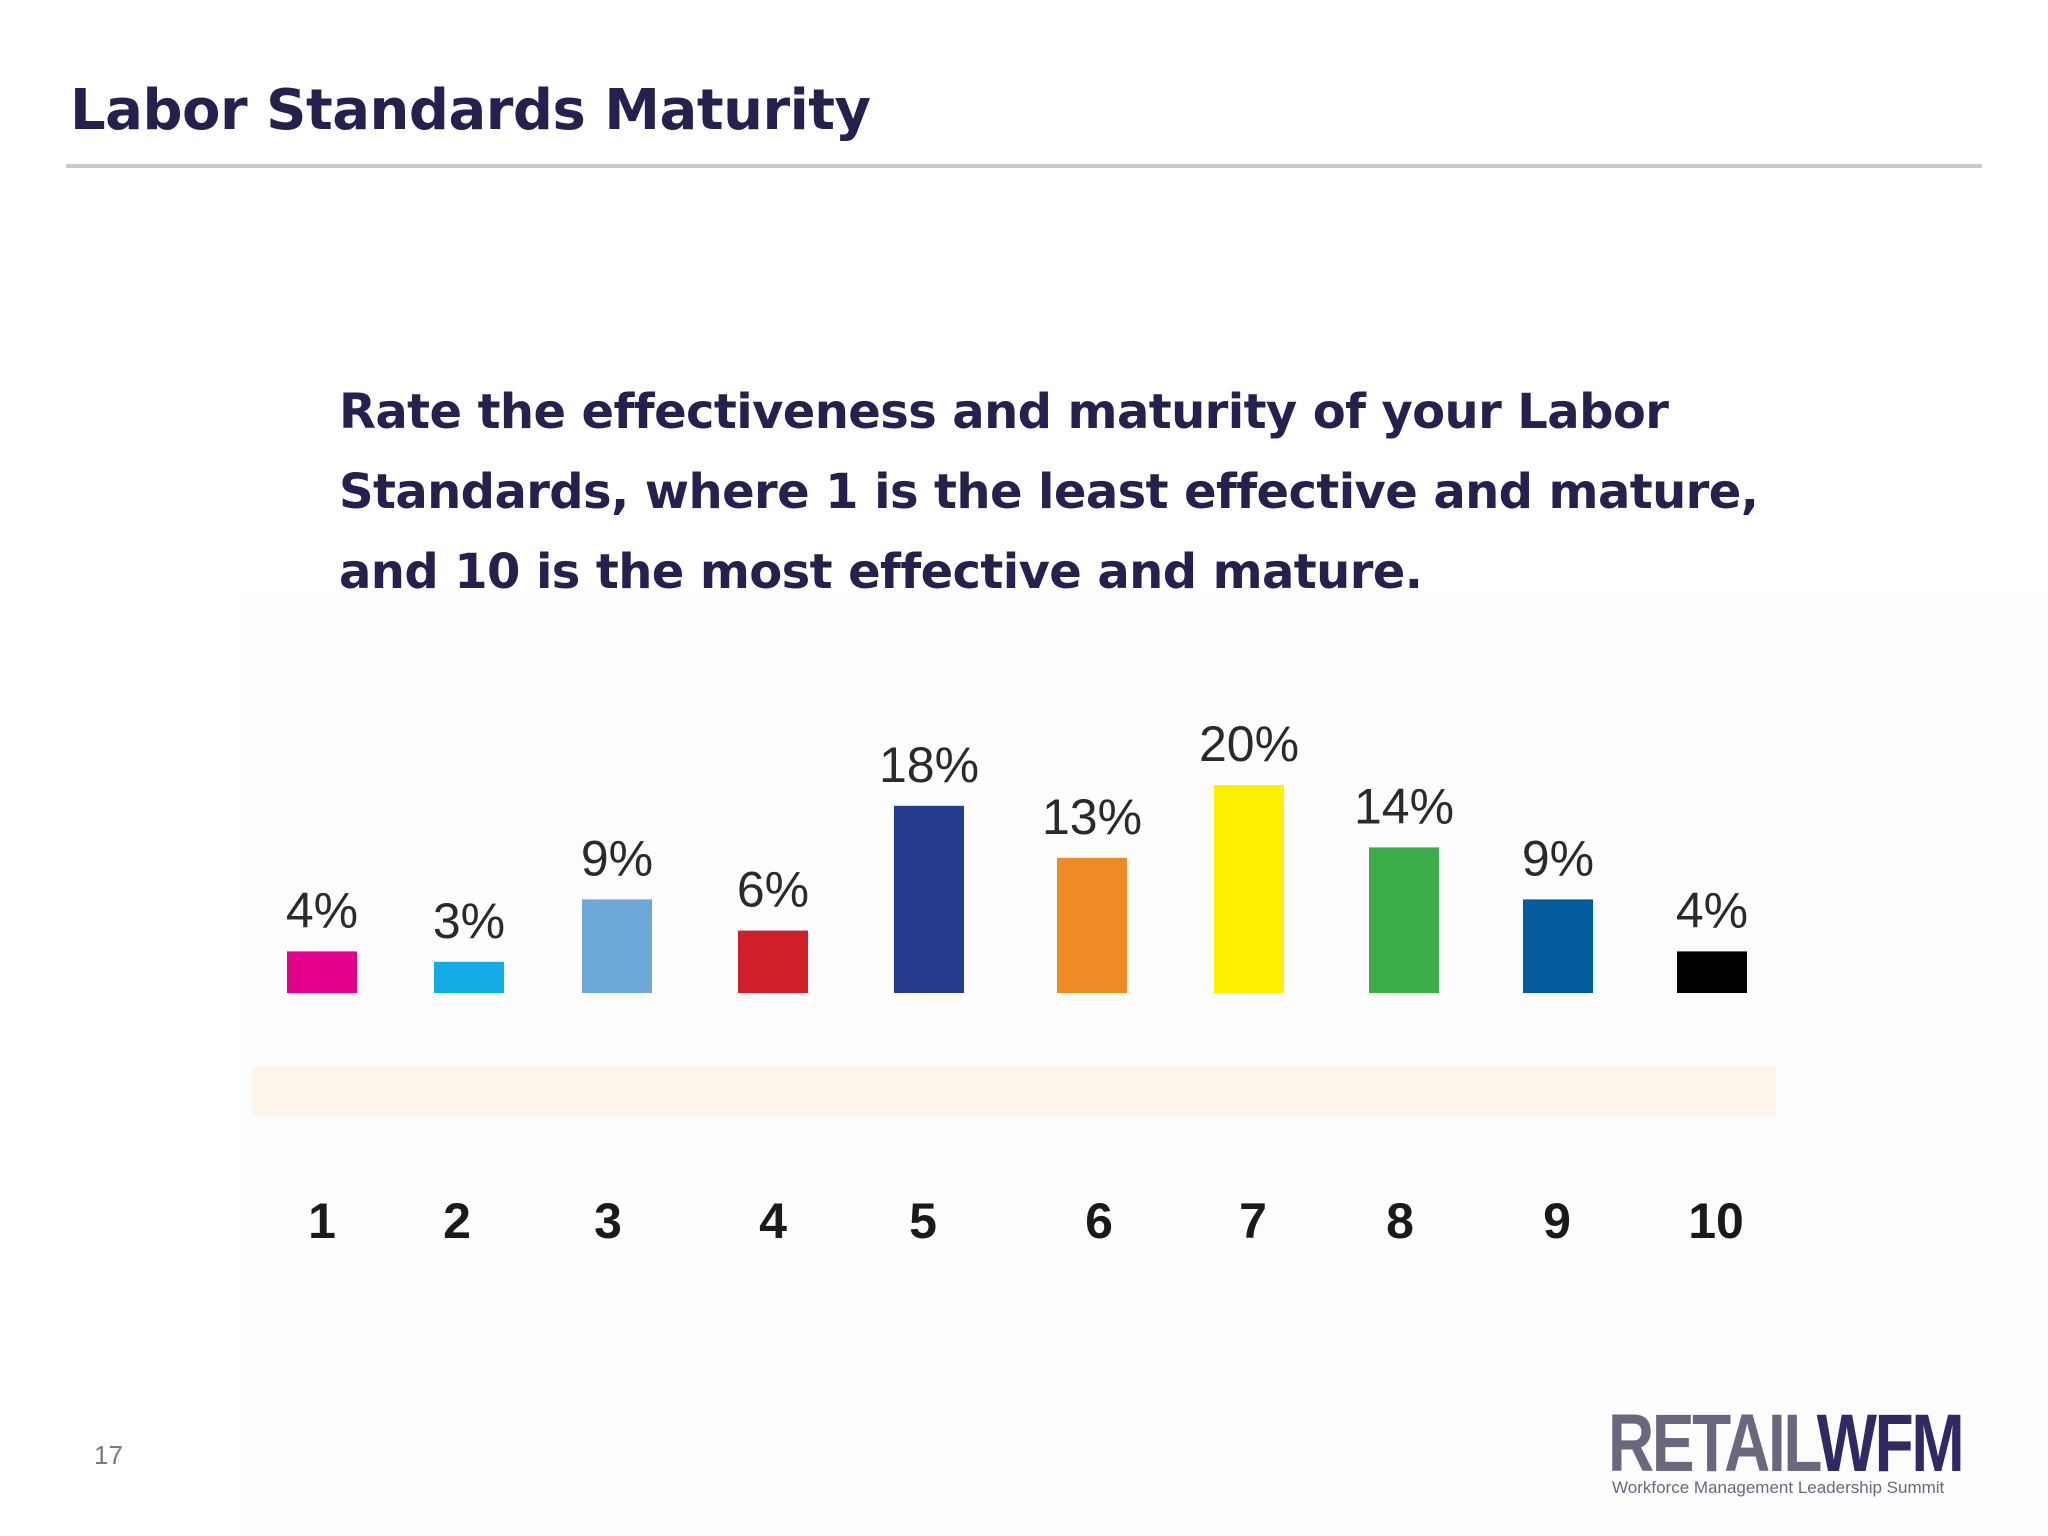  What do you see at coordinates (322, 910) in the screenshot?
I see `value-label-1: 4%` at bounding box center [322, 910].